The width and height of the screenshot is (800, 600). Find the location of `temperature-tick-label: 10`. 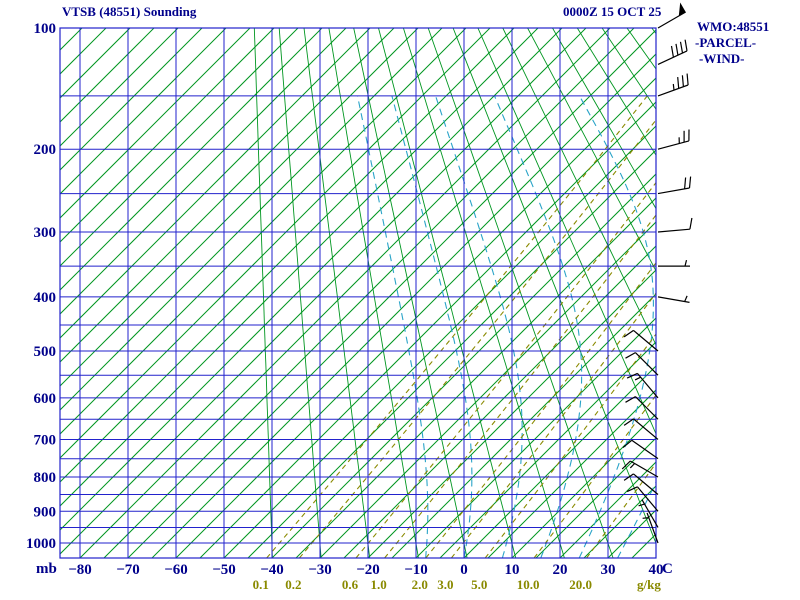

temperature-tick-label: 10 is located at coordinates (512, 570).